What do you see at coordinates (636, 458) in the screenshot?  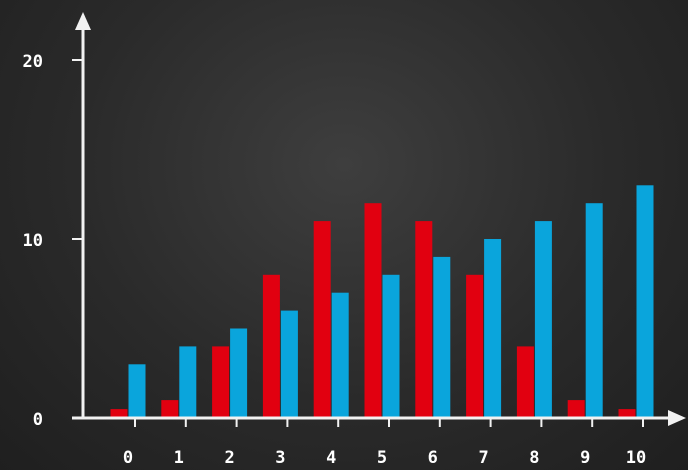 I see `x-tick-label: 10` at bounding box center [636, 458].